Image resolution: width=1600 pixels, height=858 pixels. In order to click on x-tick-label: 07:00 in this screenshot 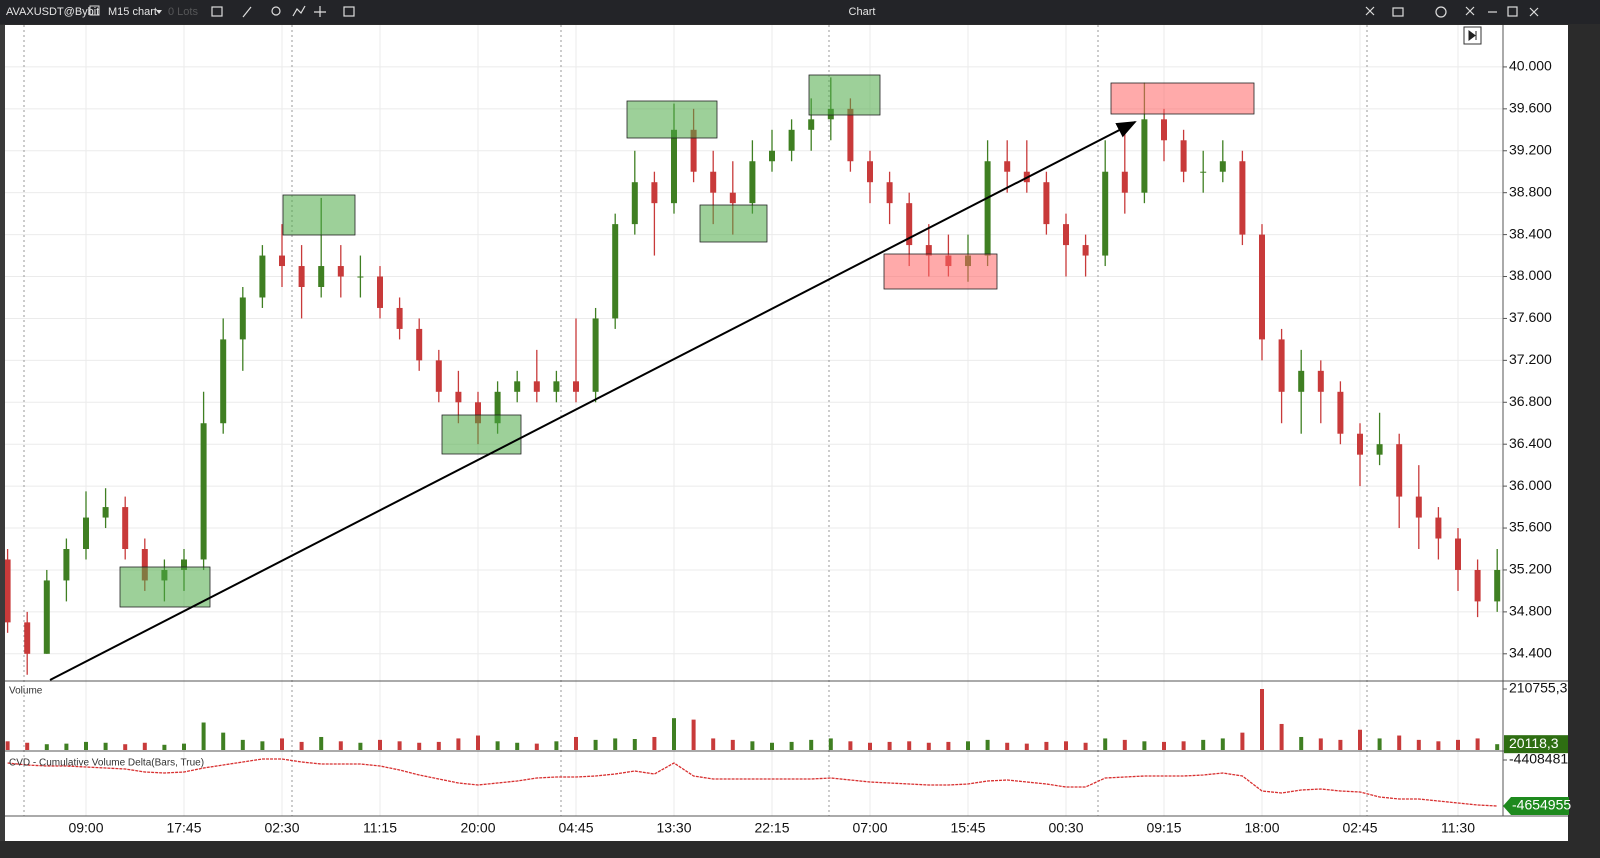, I will do `click(869, 828)`.